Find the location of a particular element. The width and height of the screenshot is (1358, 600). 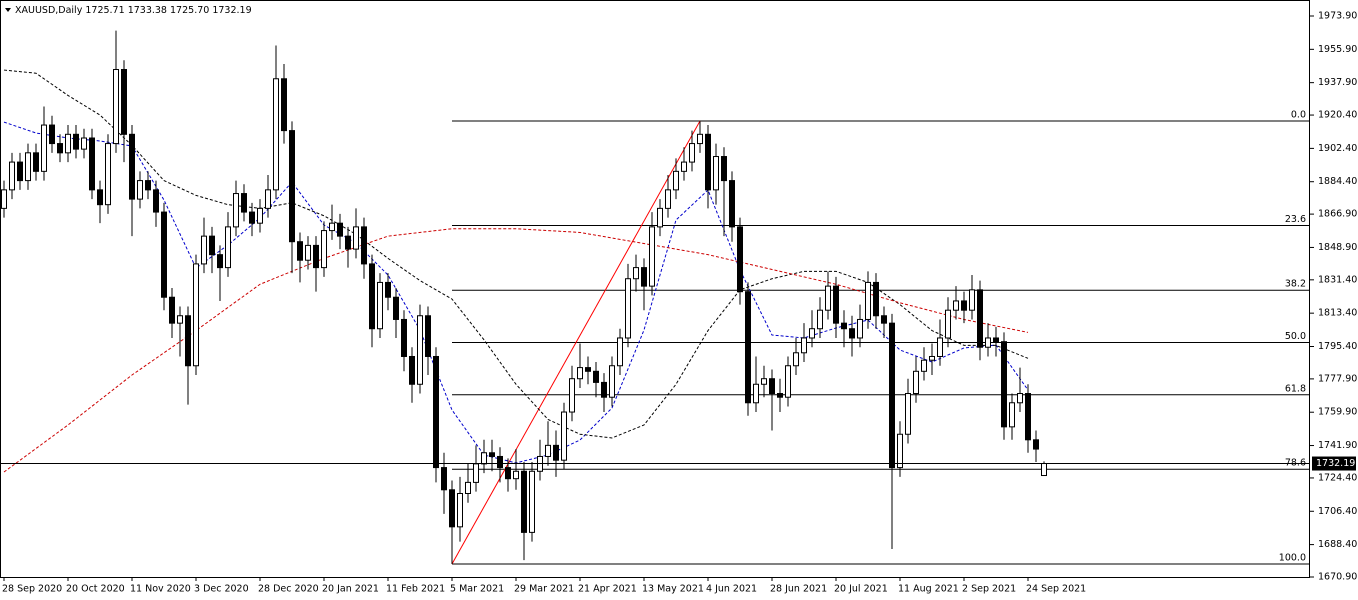

symbol: XAUUSD,Daily is located at coordinates (49, 10).